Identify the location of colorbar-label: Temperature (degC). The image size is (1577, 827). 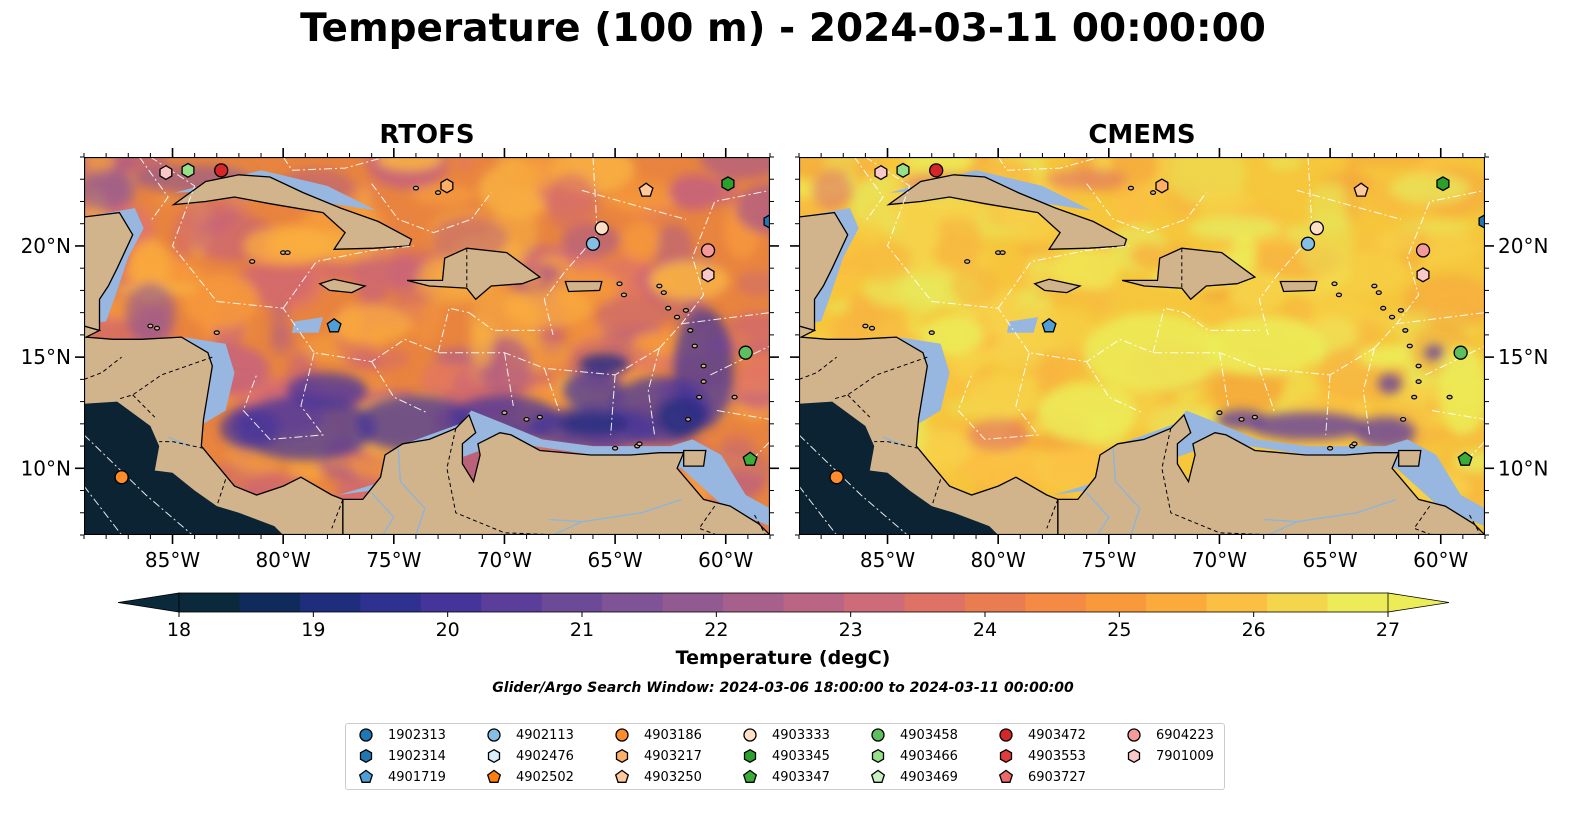
(783, 658).